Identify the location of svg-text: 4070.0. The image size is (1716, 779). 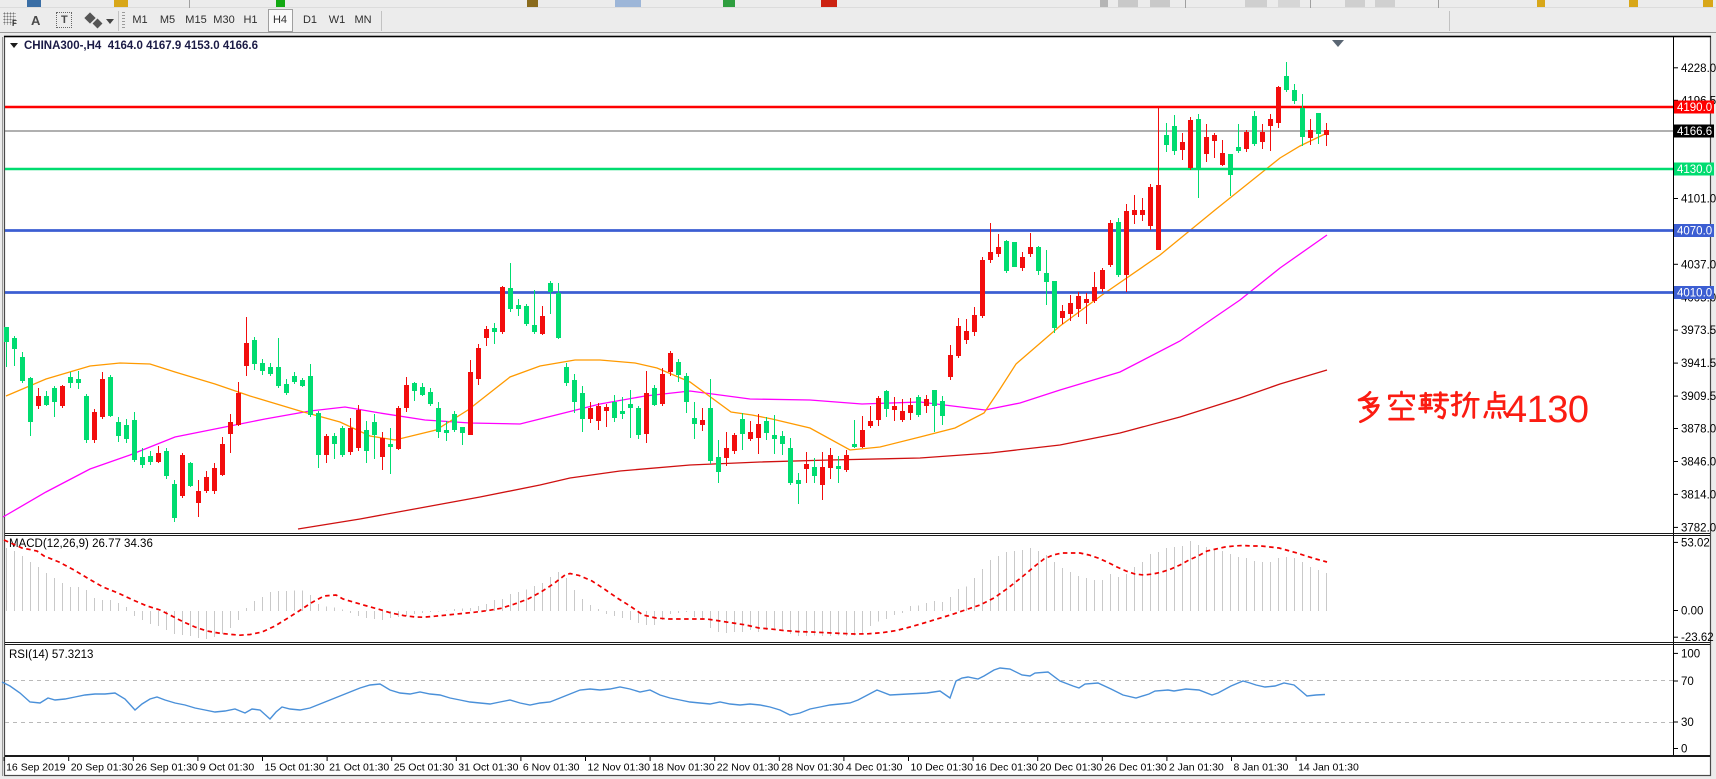
(1694, 232).